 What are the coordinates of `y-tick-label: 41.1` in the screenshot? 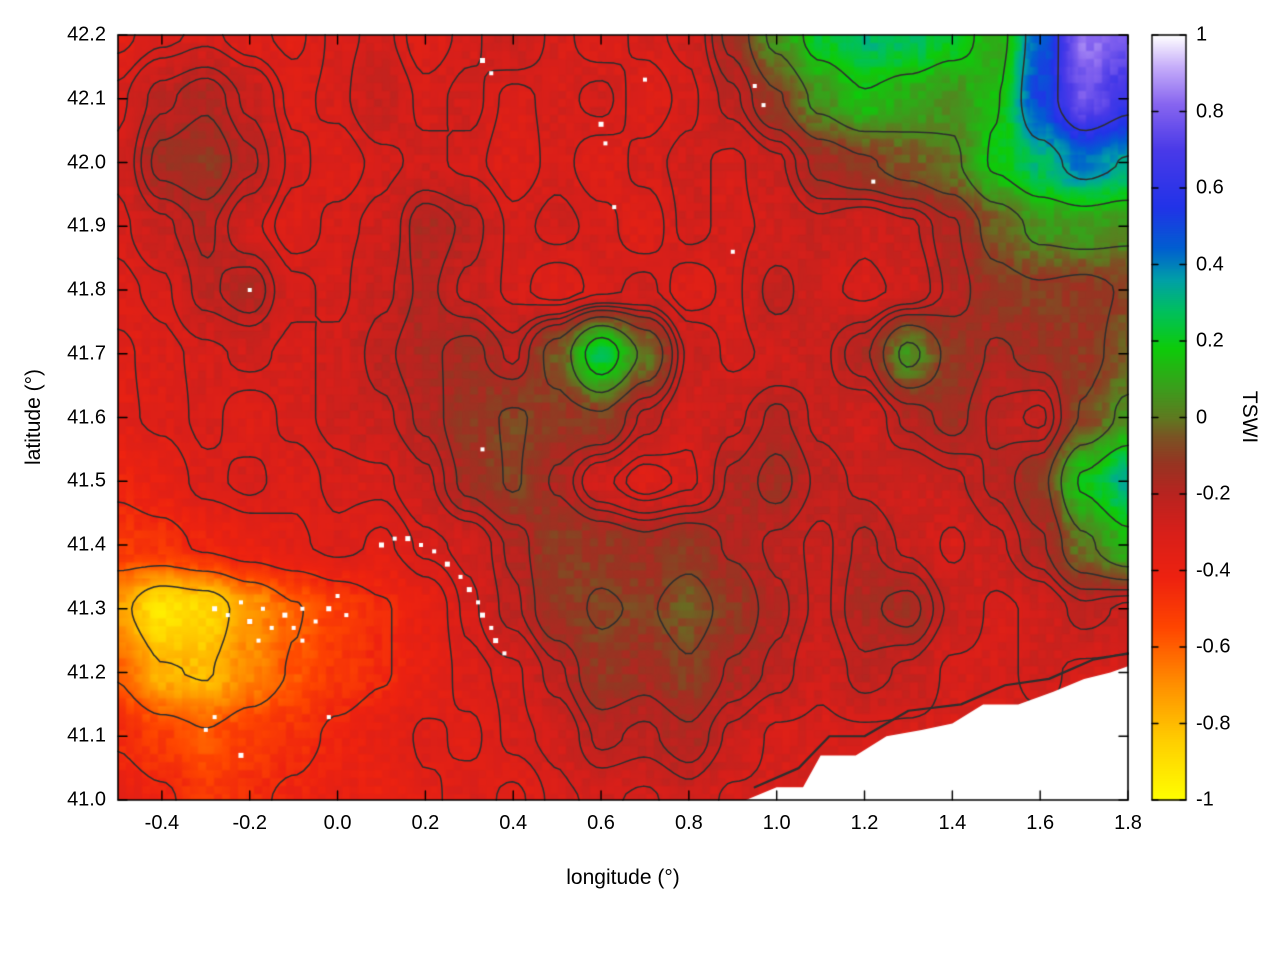 It's located at (86, 735).